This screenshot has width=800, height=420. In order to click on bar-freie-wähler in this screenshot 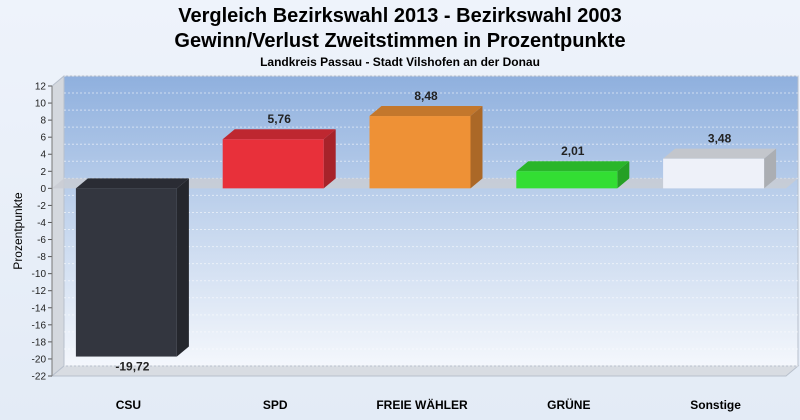, I will do `click(426, 147)`.